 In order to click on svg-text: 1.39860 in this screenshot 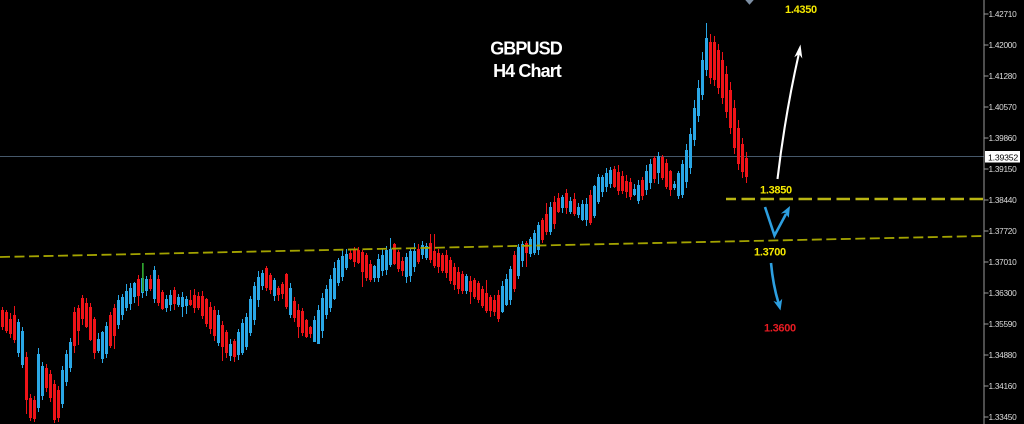, I will do `click(1003, 138)`.